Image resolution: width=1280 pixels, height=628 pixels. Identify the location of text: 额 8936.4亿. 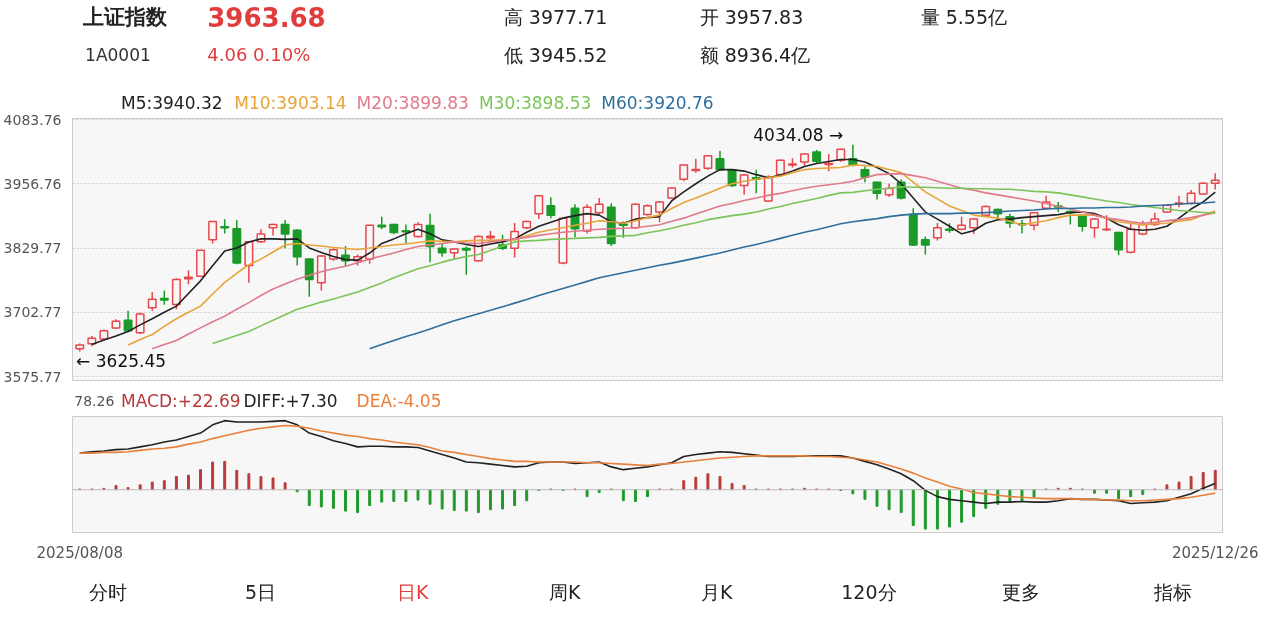
(755, 54).